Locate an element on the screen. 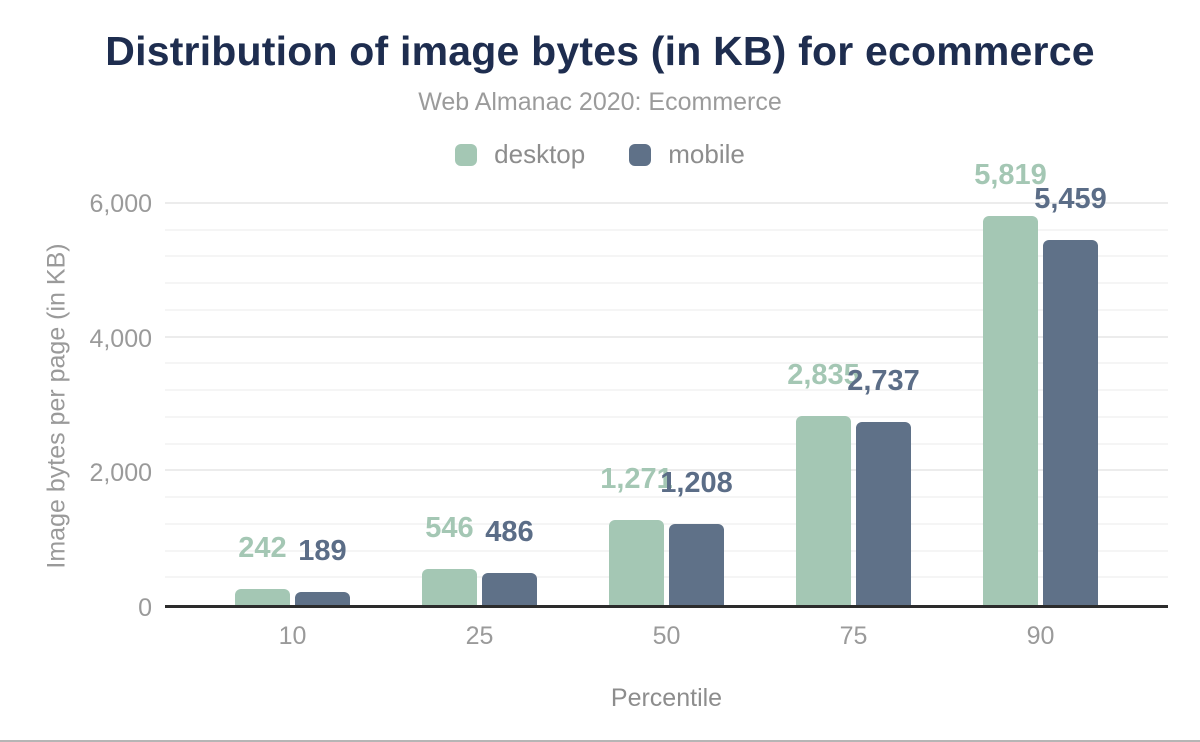  desktop-bar: 546 is located at coordinates (449, 559).